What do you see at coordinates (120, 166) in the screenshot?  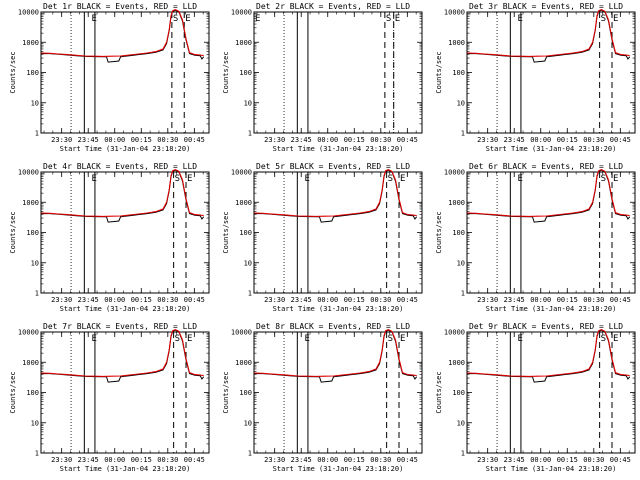 I see `panel-title: Det 4r BLACK = Events, RED = LLD` at bounding box center [120, 166].